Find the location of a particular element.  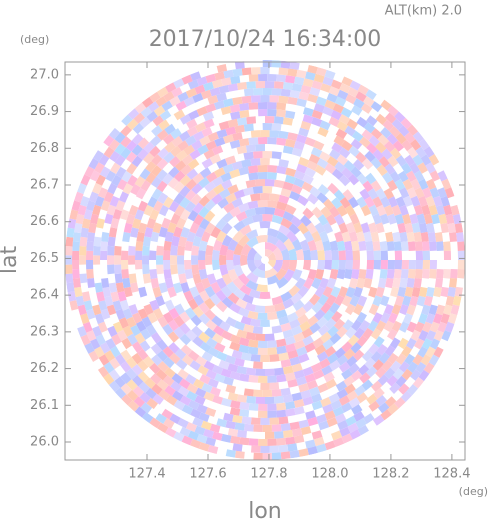

x-tick-label: 128.4 is located at coordinates (451, 474).